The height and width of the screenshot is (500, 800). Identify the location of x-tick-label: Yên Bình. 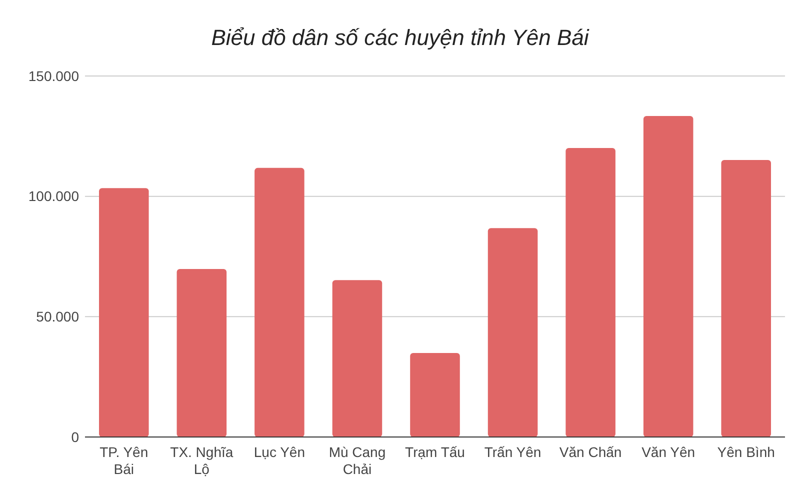
(746, 452).